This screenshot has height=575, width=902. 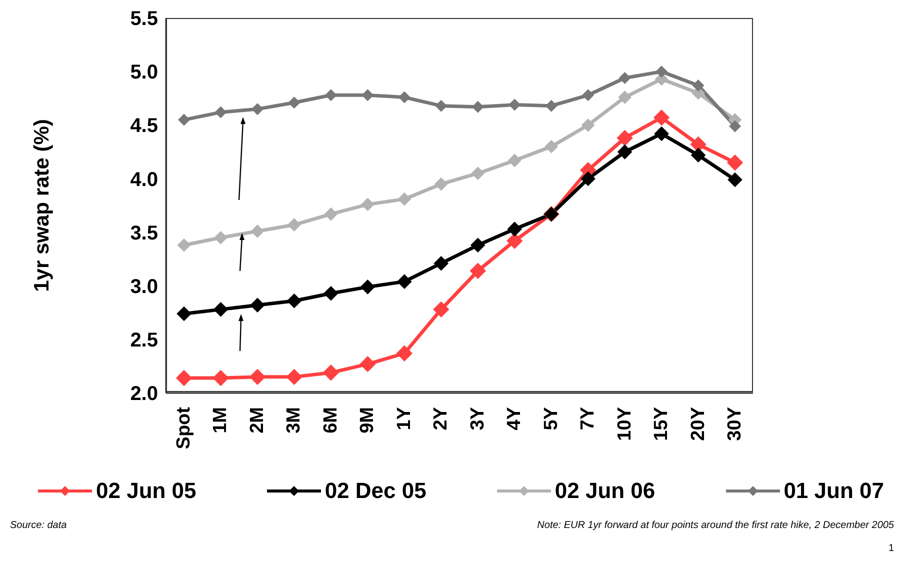 What do you see at coordinates (144, 179) in the screenshot?
I see `y-tick-label: 4.0` at bounding box center [144, 179].